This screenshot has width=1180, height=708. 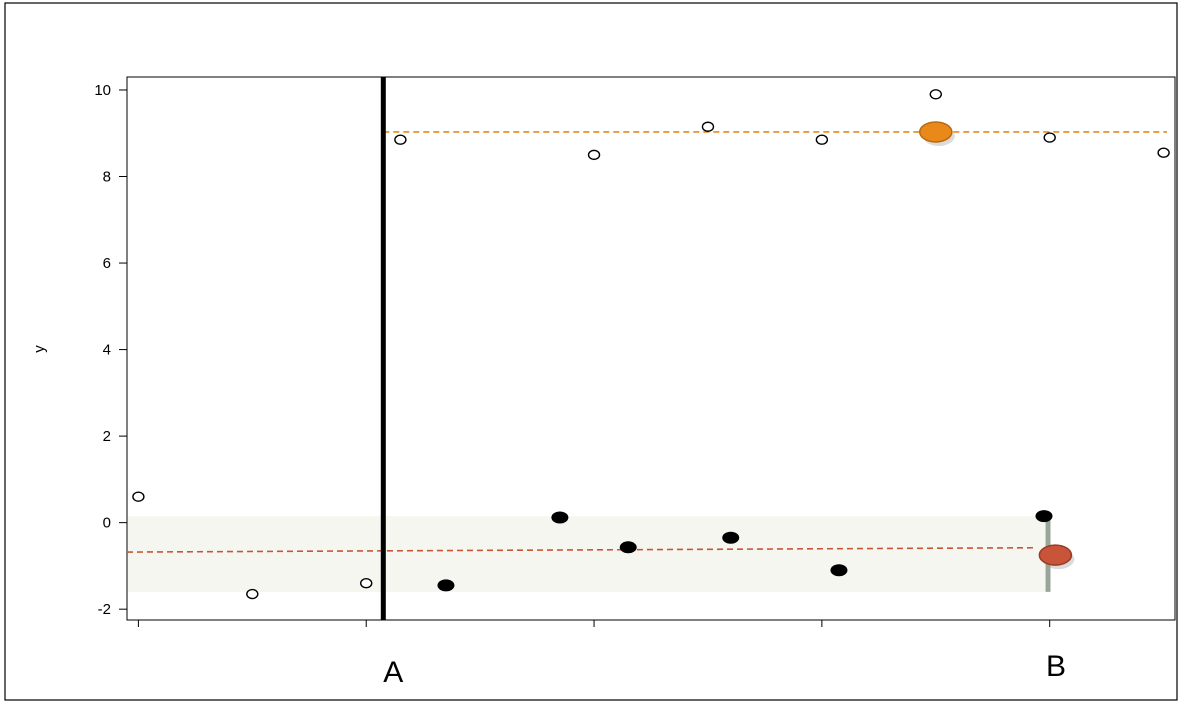 I want to click on marker-label-a: A, so click(x=393, y=672).